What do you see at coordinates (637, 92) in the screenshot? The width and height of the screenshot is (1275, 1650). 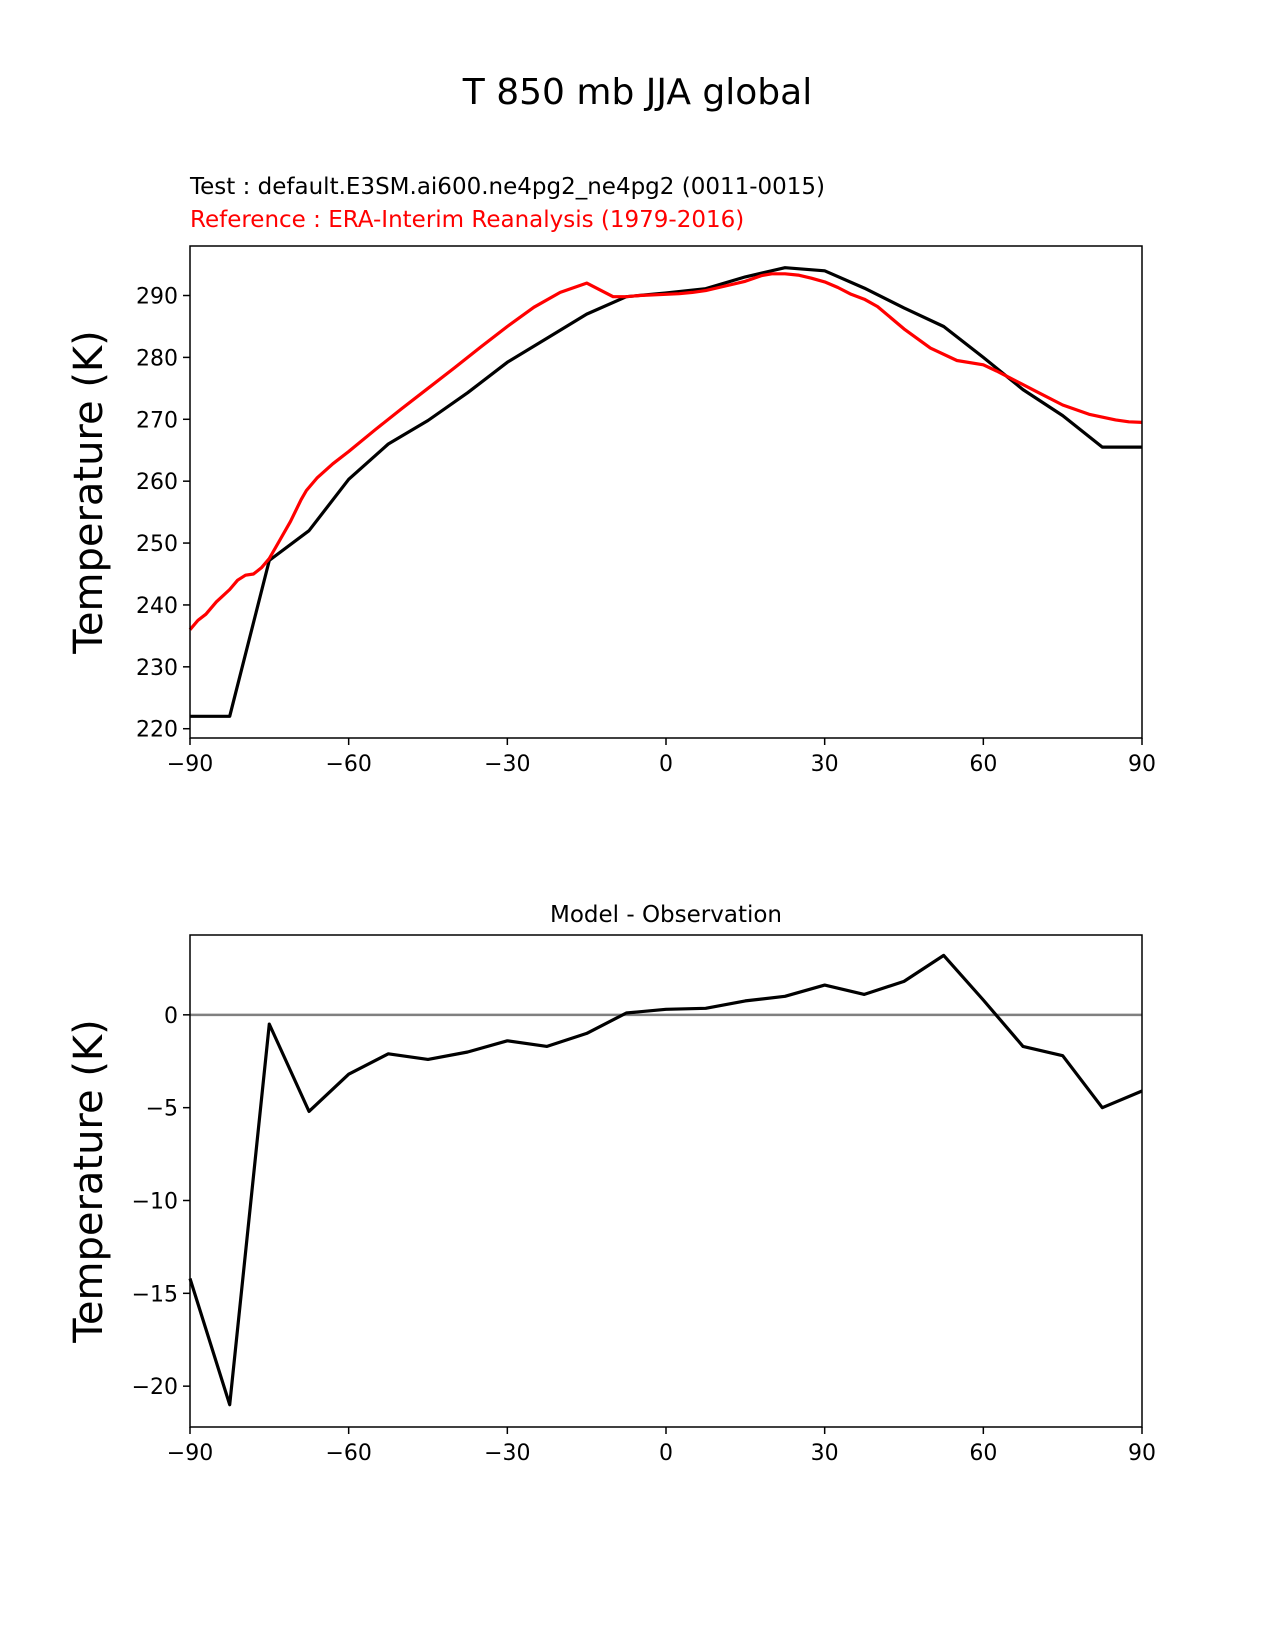 I see `figure-title: T 850 mb JJA global` at bounding box center [637, 92].